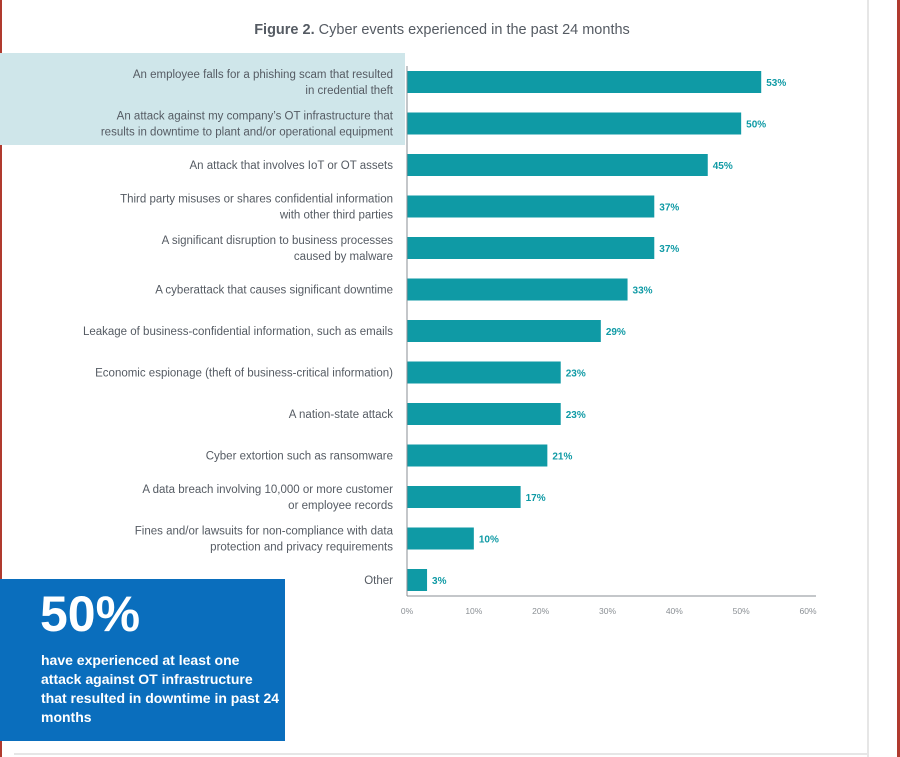 Image resolution: width=900 pixels, height=757 pixels. What do you see at coordinates (378, 581) in the screenshot?
I see `category-label: Other` at bounding box center [378, 581].